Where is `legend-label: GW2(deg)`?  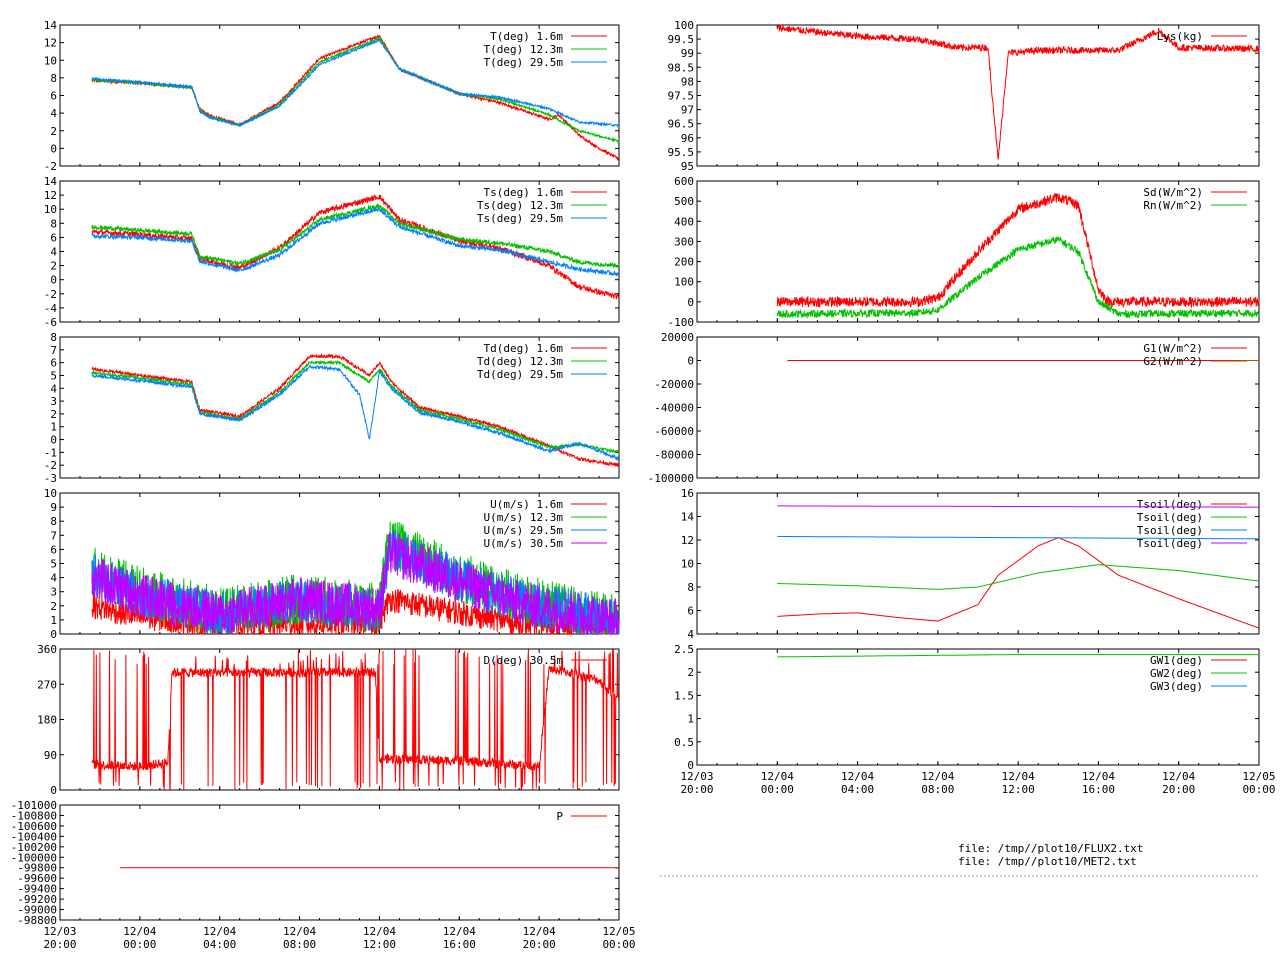 legend-label: GW2(deg) is located at coordinates (1176, 673).